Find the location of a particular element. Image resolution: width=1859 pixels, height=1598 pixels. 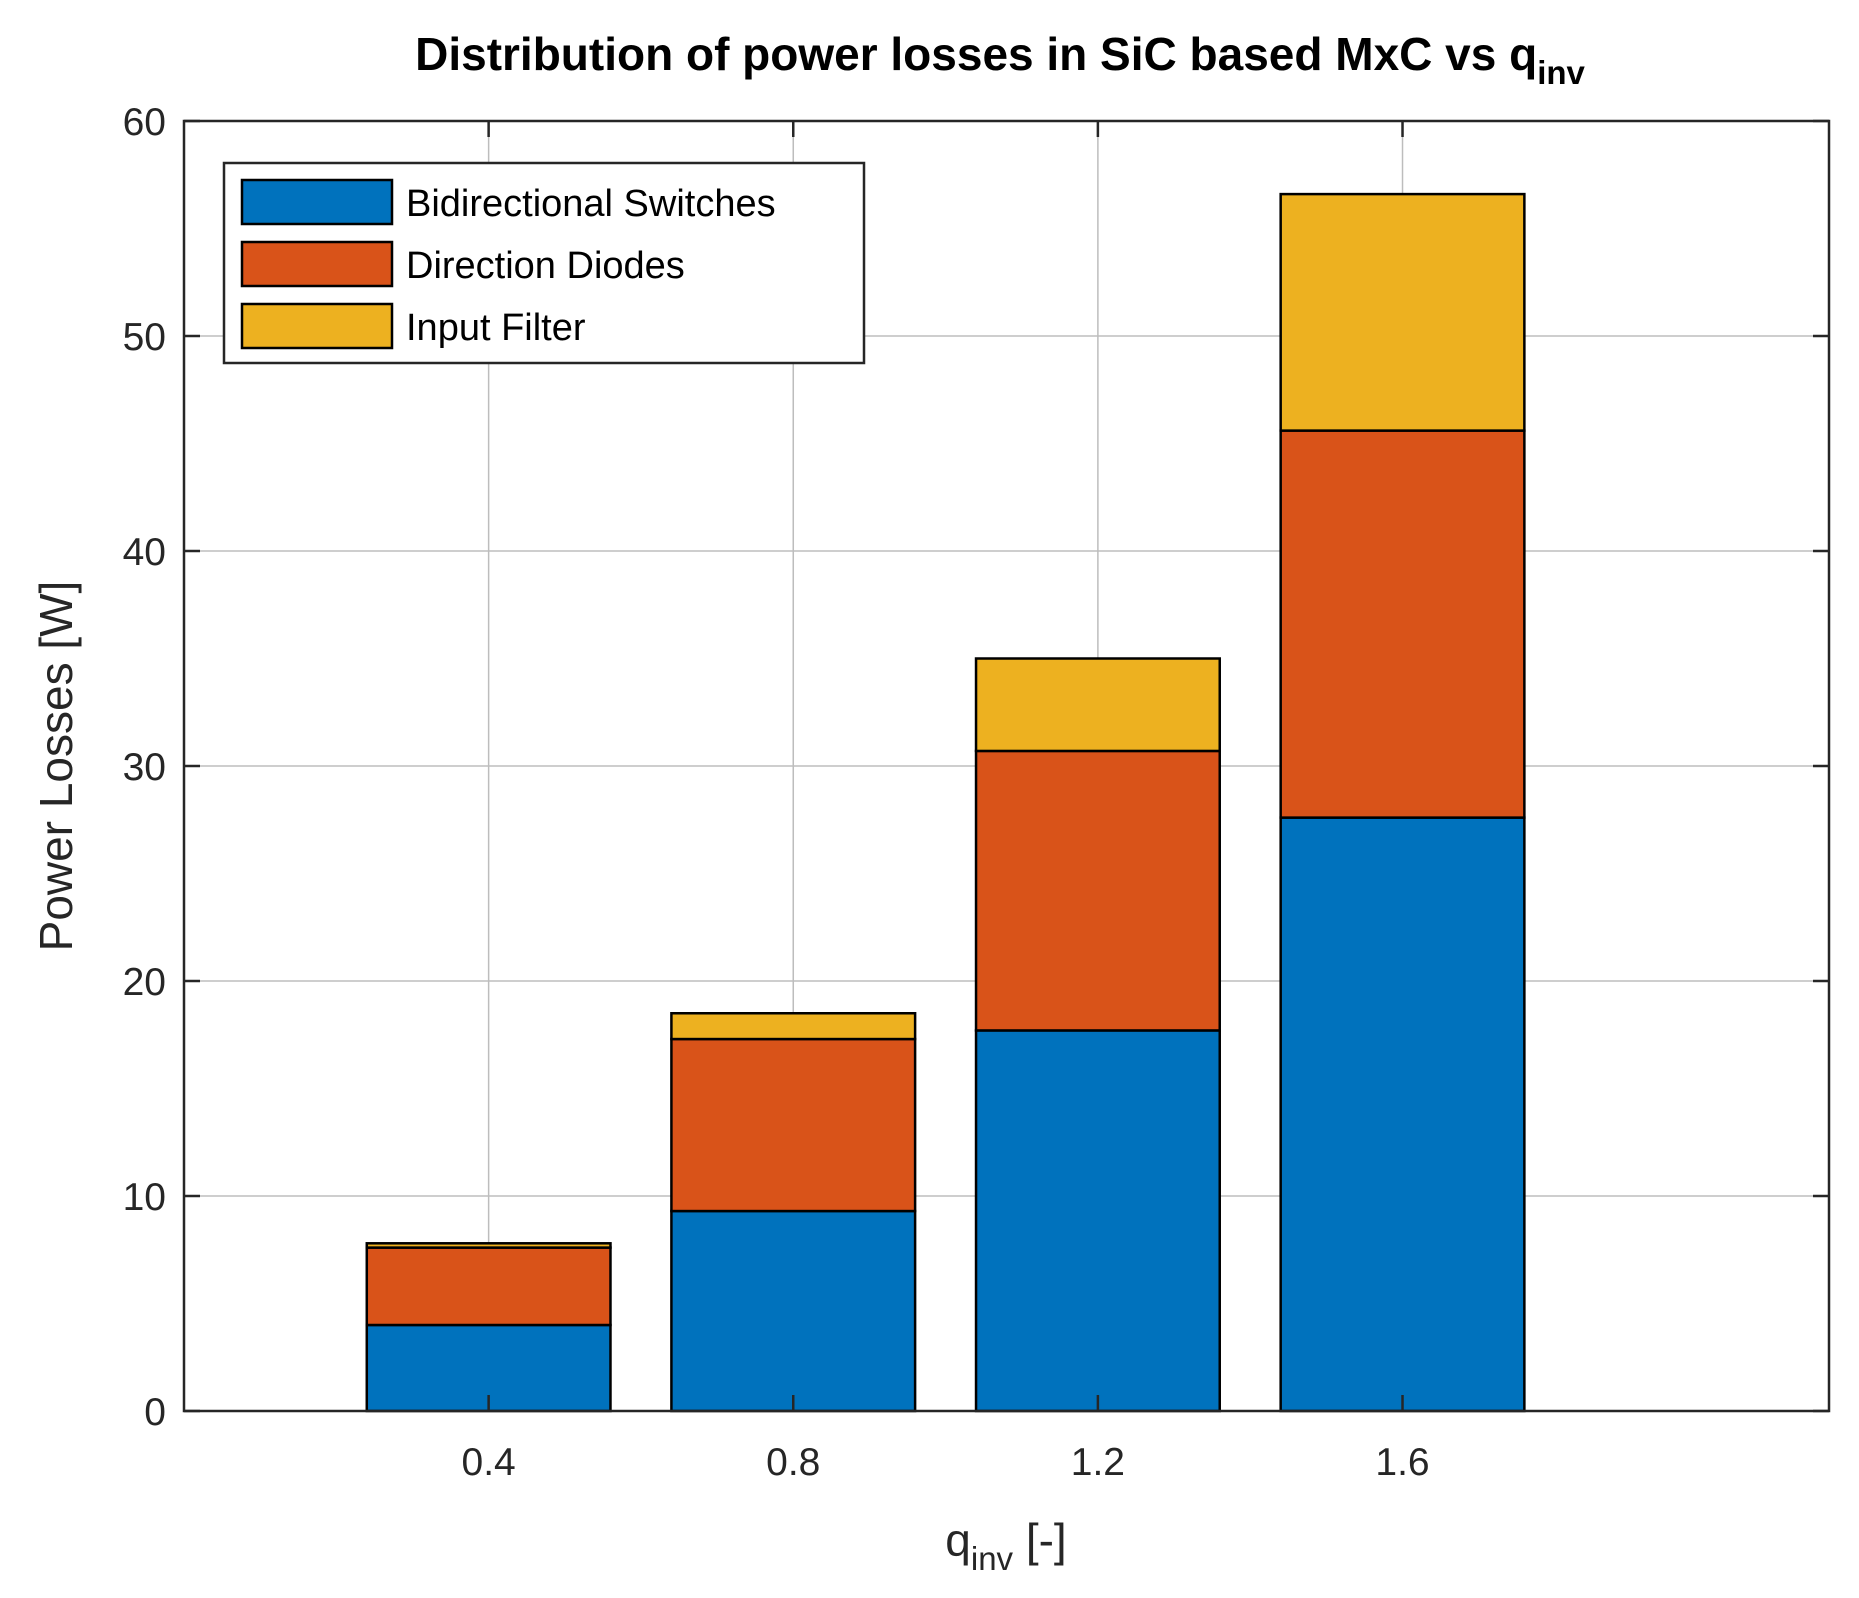

x-tick-label: 1.2 is located at coordinates (1098, 1462).